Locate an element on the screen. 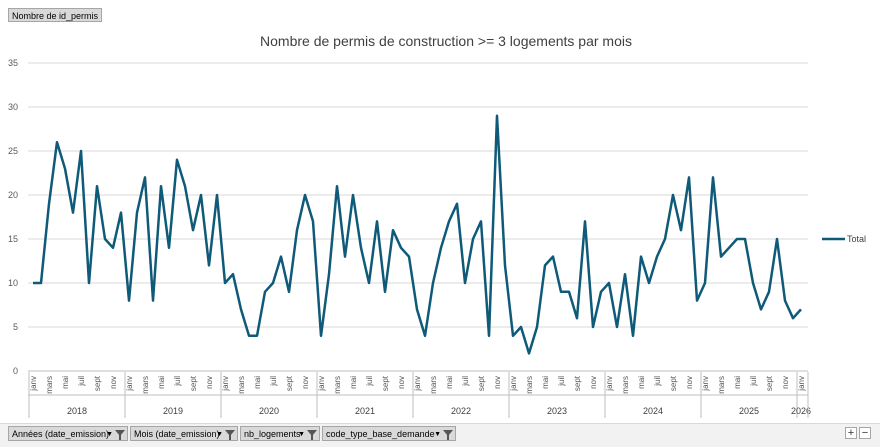 The width and height of the screenshot is (880, 447). legend-label-total: Total is located at coordinates (856, 239).